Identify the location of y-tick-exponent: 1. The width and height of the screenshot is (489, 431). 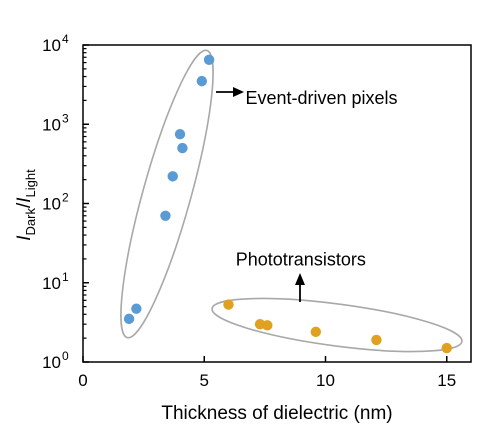
(65, 277).